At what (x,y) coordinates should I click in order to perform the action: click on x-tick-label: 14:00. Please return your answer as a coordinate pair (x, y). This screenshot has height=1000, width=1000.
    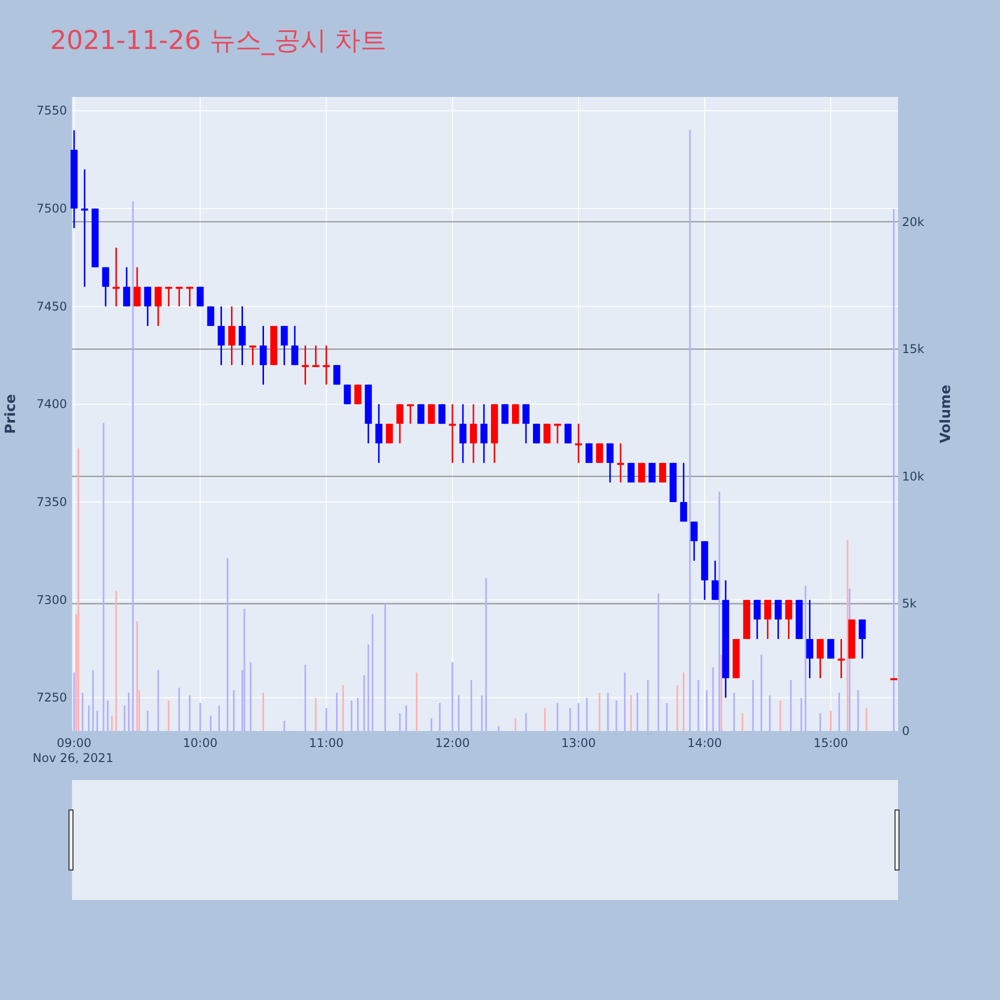
    Looking at the image, I should click on (704, 743).